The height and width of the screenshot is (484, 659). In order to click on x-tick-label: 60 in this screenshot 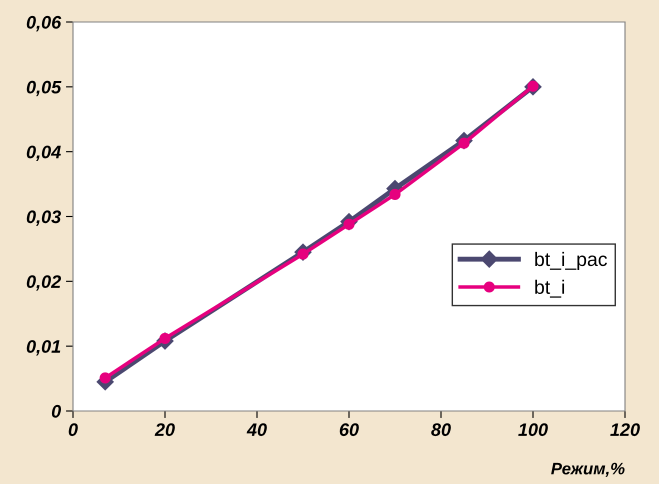, I will do `click(349, 429)`.